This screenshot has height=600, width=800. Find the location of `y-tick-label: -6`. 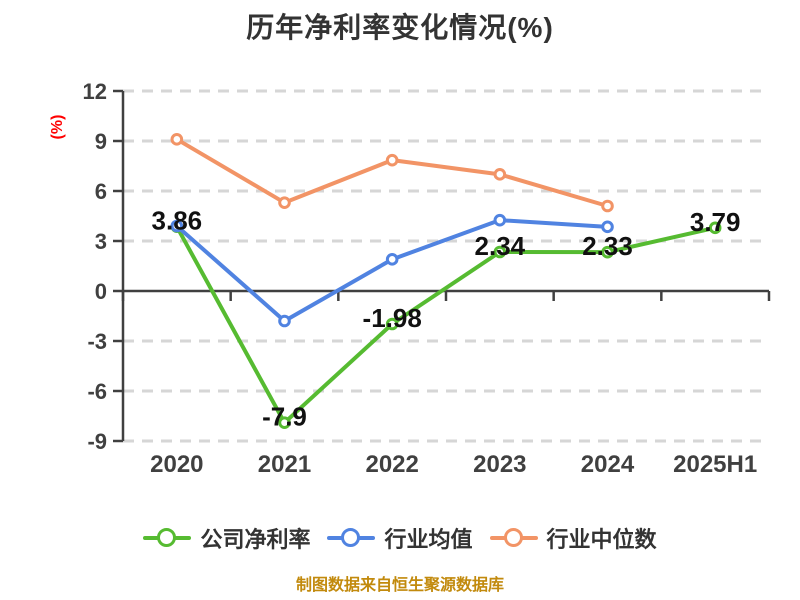

y-tick-label: -6 is located at coordinates (97, 391).